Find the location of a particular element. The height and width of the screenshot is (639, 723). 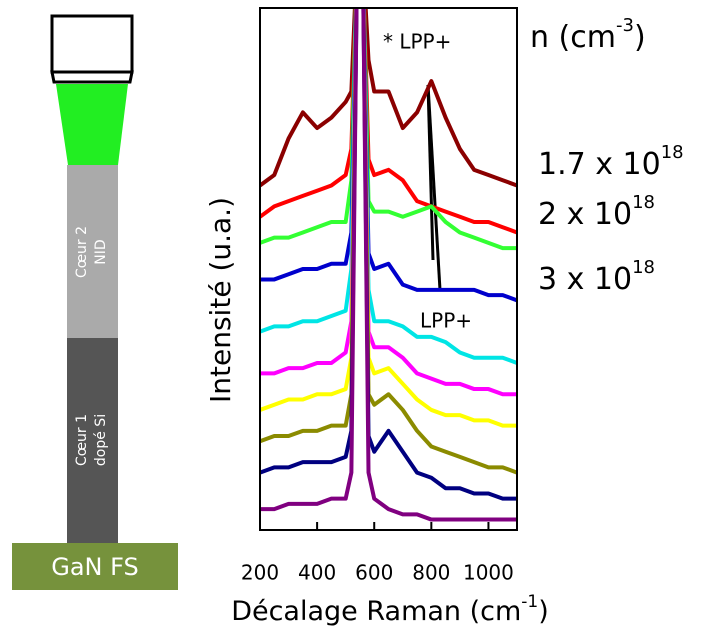

objective is located at coordinates (92, 44).